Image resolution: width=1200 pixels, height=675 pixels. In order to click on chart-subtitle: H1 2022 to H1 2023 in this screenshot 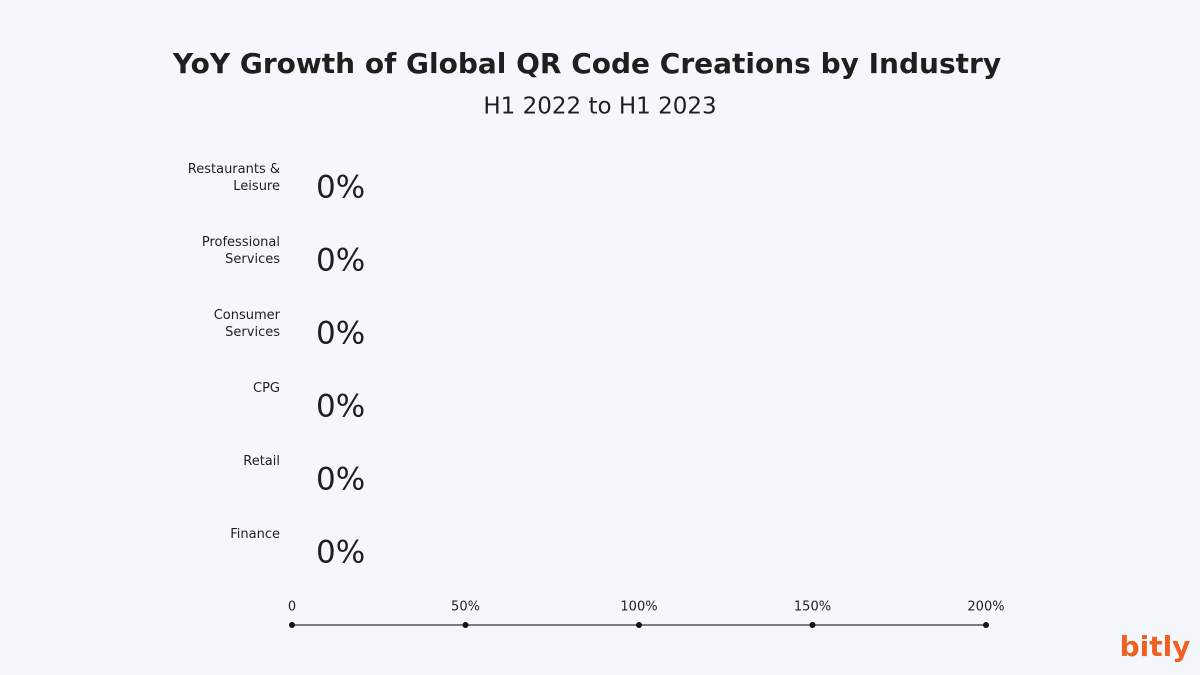, I will do `click(599, 107)`.